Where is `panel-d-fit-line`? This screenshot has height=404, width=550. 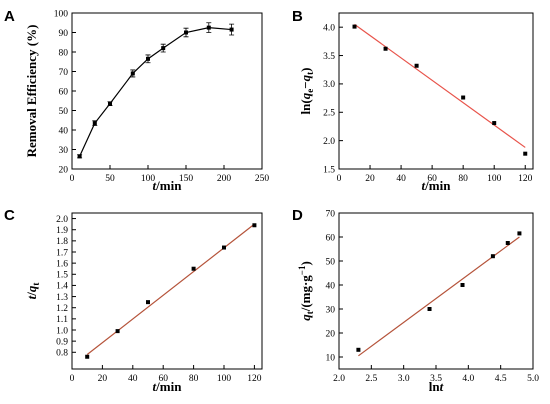 panel-d-fit-line is located at coordinates (439, 296).